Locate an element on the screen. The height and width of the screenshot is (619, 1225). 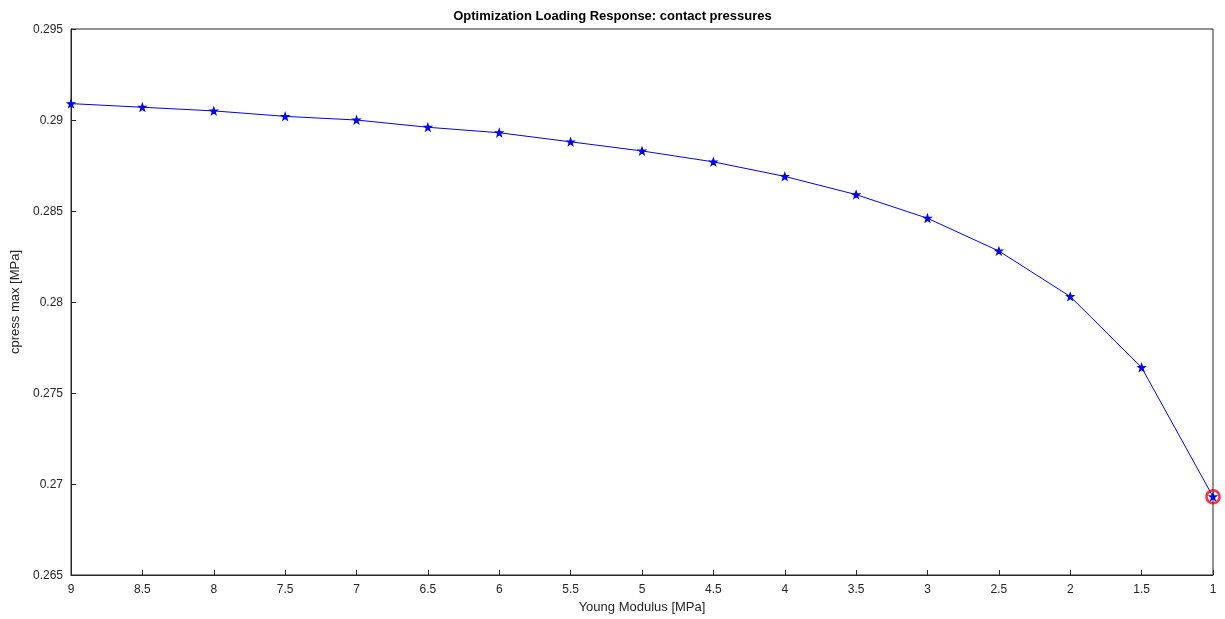
x-tick-label: 1.5 is located at coordinates (1142, 589).